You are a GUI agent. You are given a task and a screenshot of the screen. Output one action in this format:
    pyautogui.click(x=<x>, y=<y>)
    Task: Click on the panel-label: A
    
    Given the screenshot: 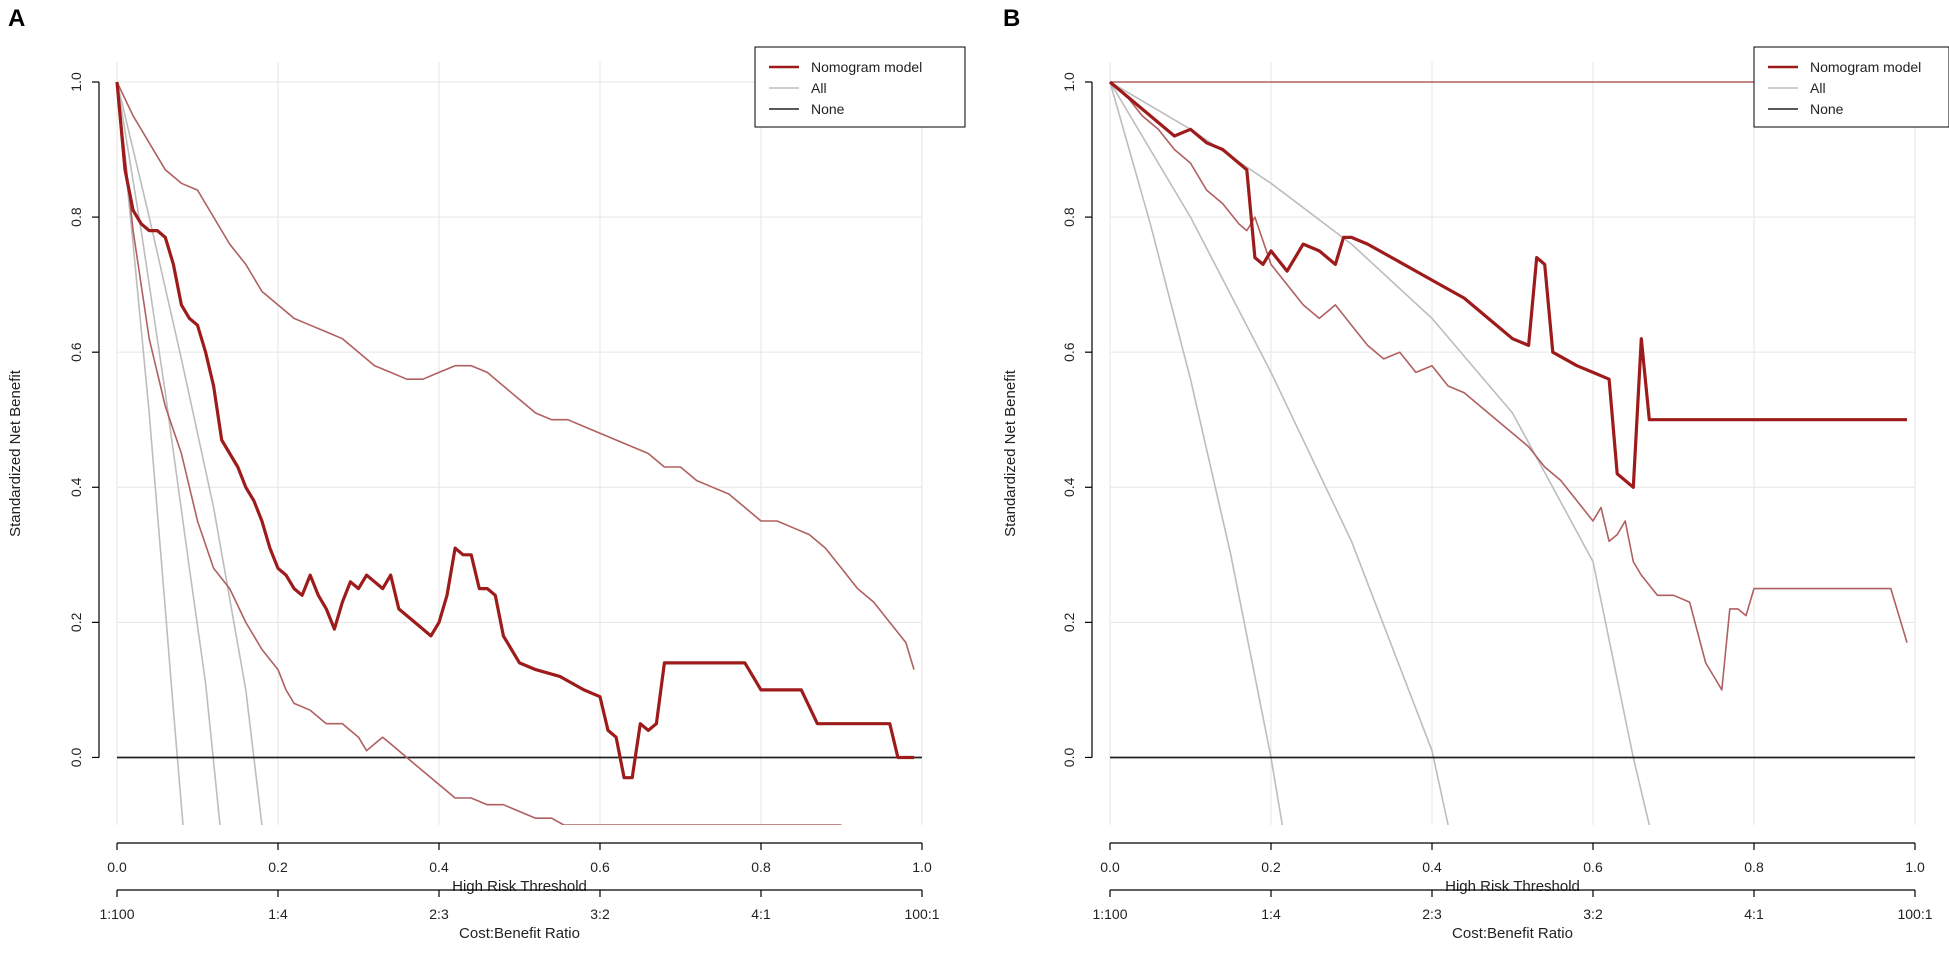 What is the action you would take?
    pyautogui.click(x=16, y=18)
    